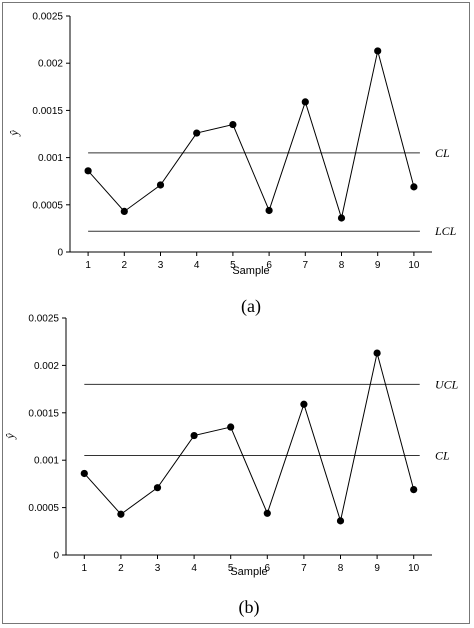 Image resolution: width=474 pixels, height=628 pixels. I want to click on panel-label: (b), so click(249, 607).